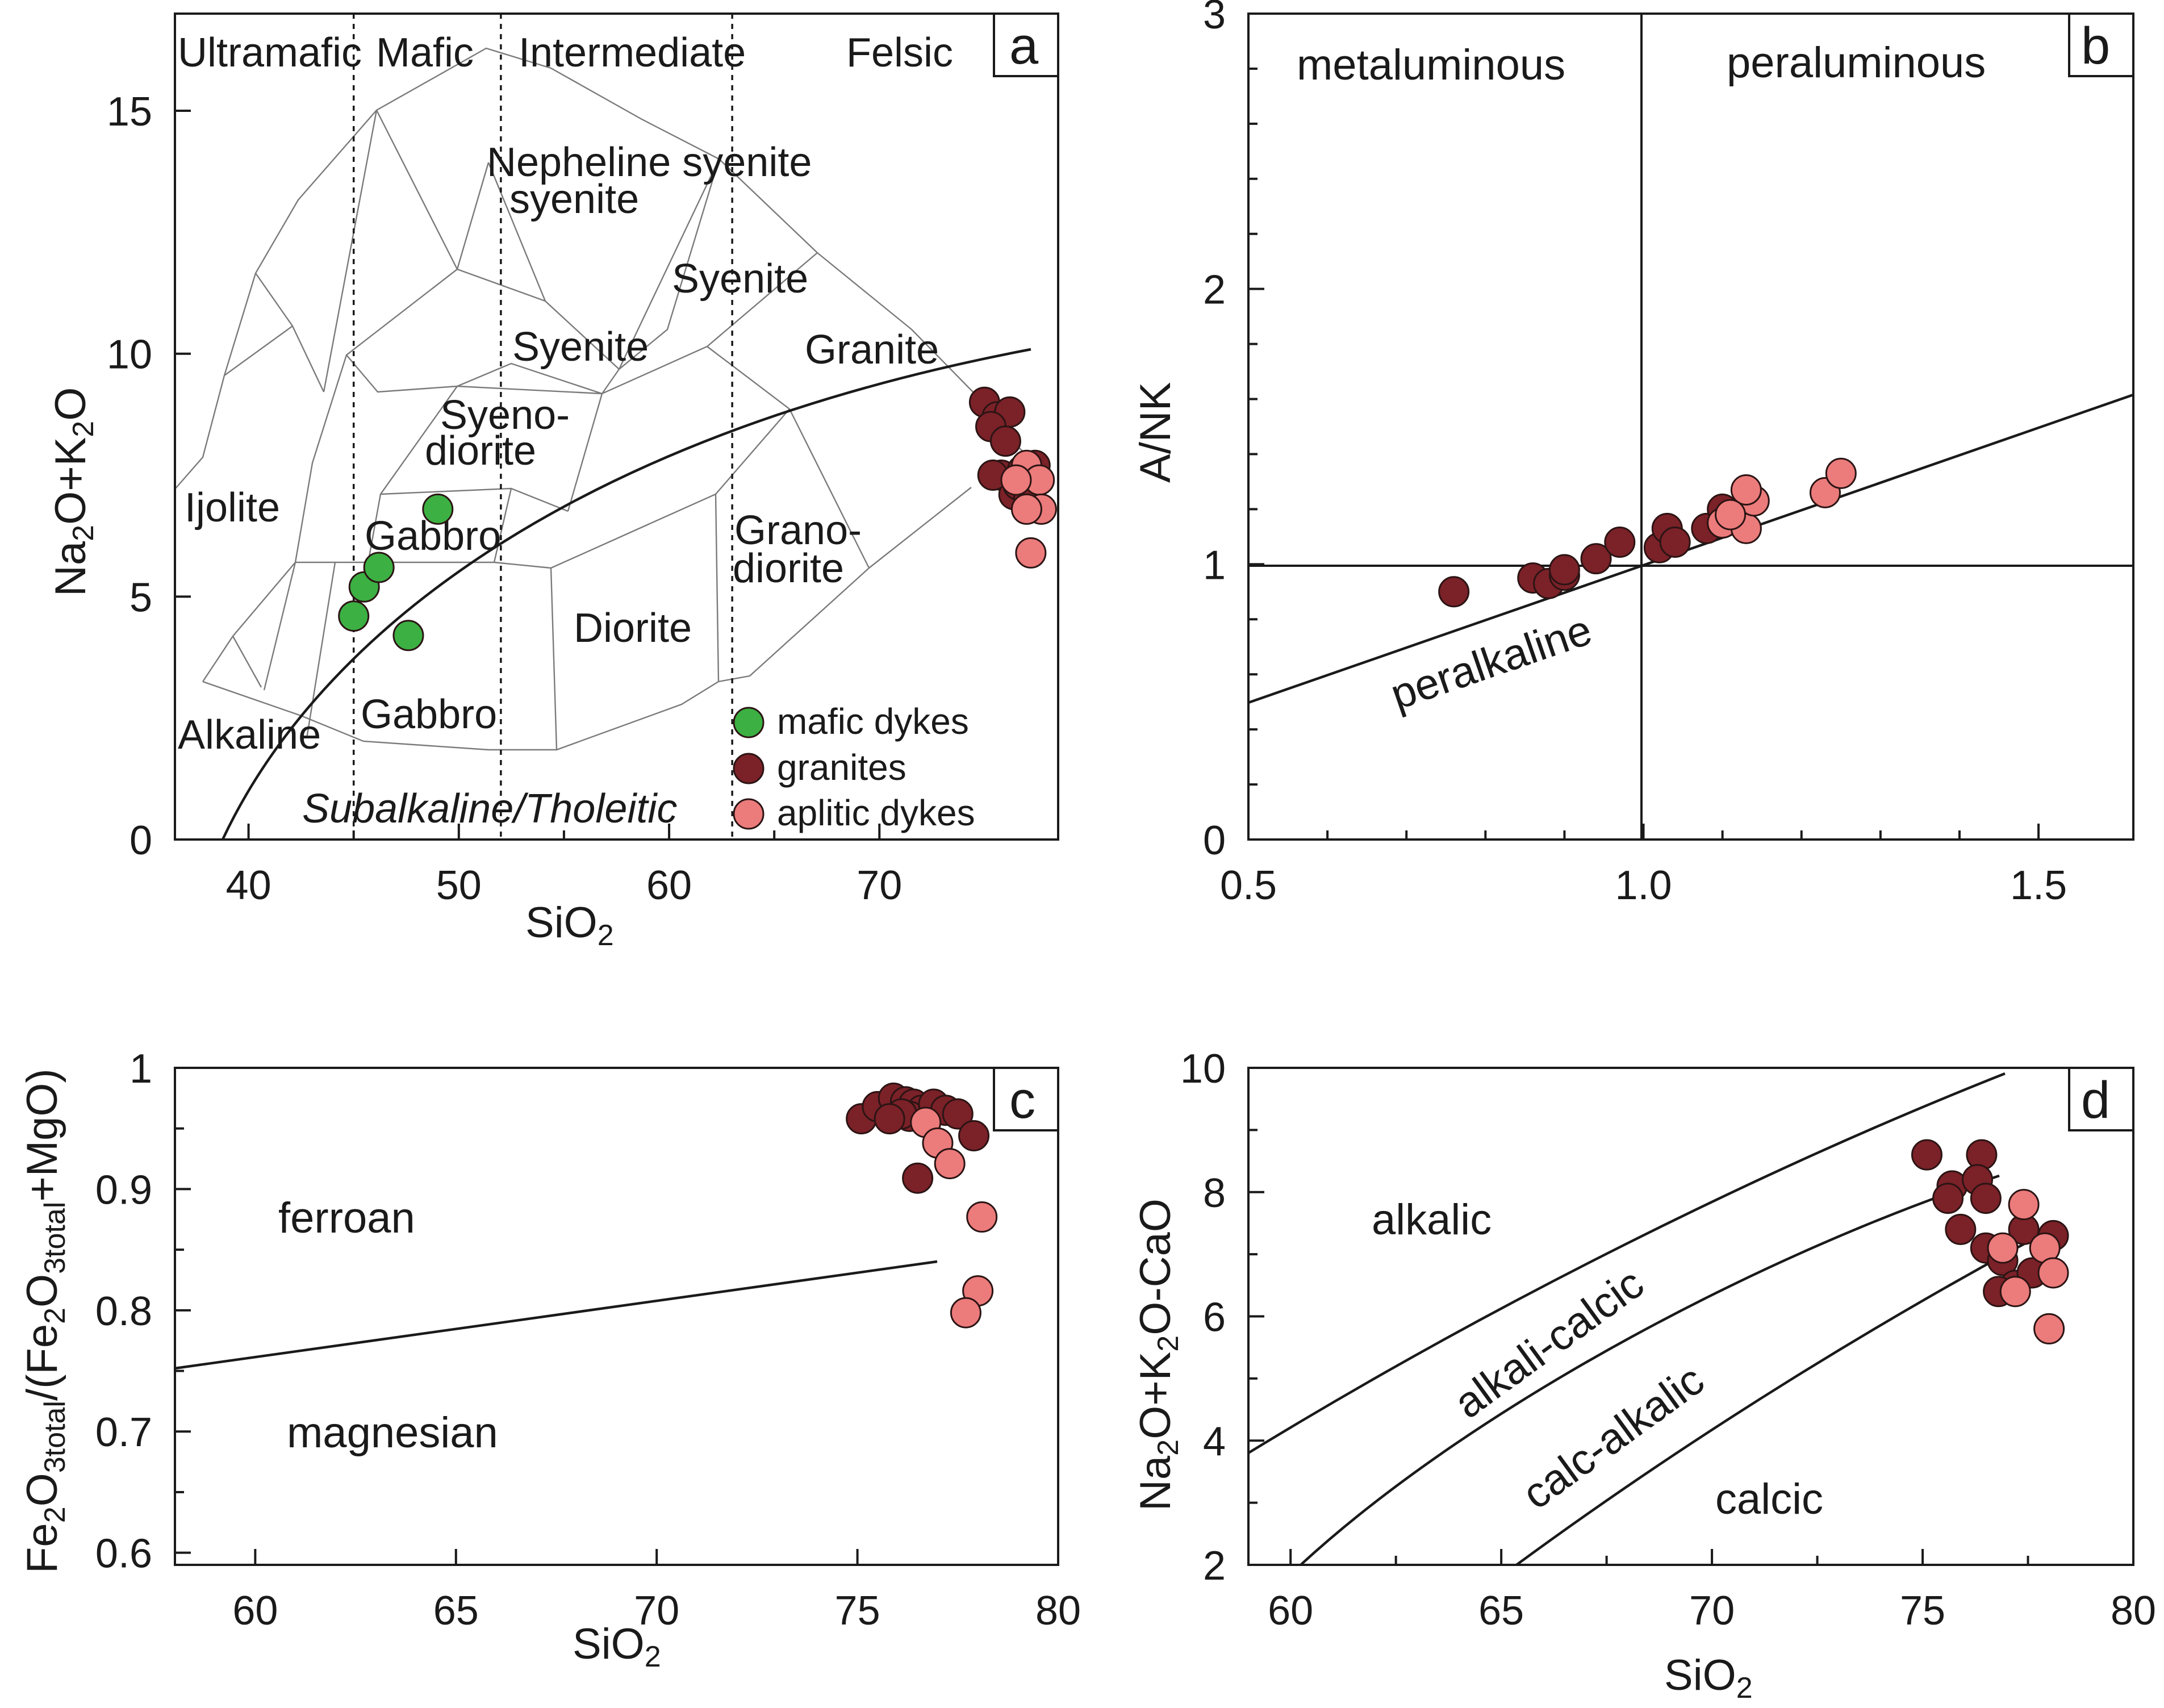 This screenshot has height=1708, width=2164. Describe the element at coordinates (1022, 1100) in the screenshot. I see `panel-label-c: c` at that location.